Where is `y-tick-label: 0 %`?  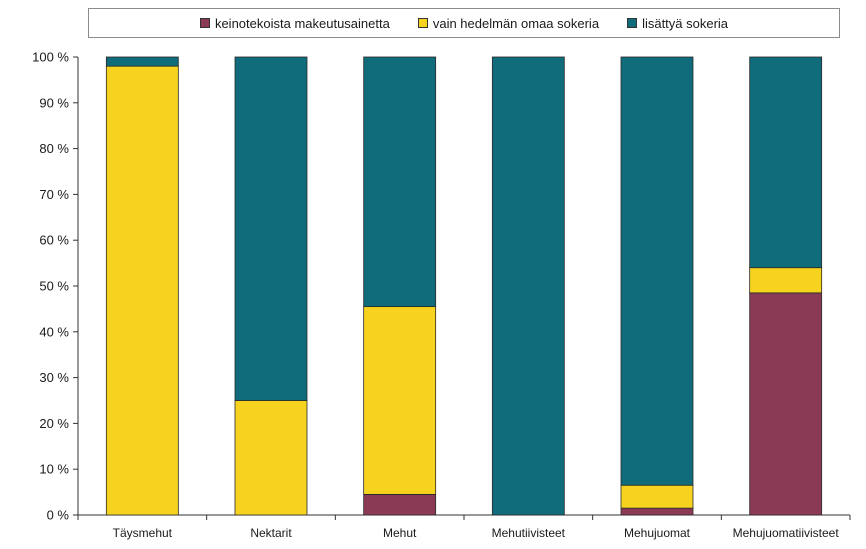 y-tick-label: 0 % is located at coordinates (58, 515).